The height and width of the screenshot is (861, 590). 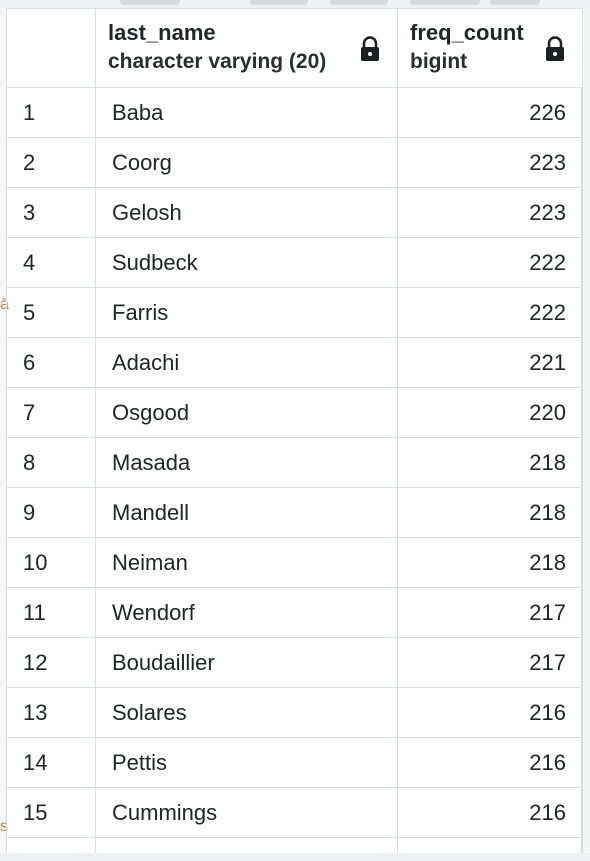 What do you see at coordinates (4, 304) in the screenshot?
I see `edge-glyph: ā` at bounding box center [4, 304].